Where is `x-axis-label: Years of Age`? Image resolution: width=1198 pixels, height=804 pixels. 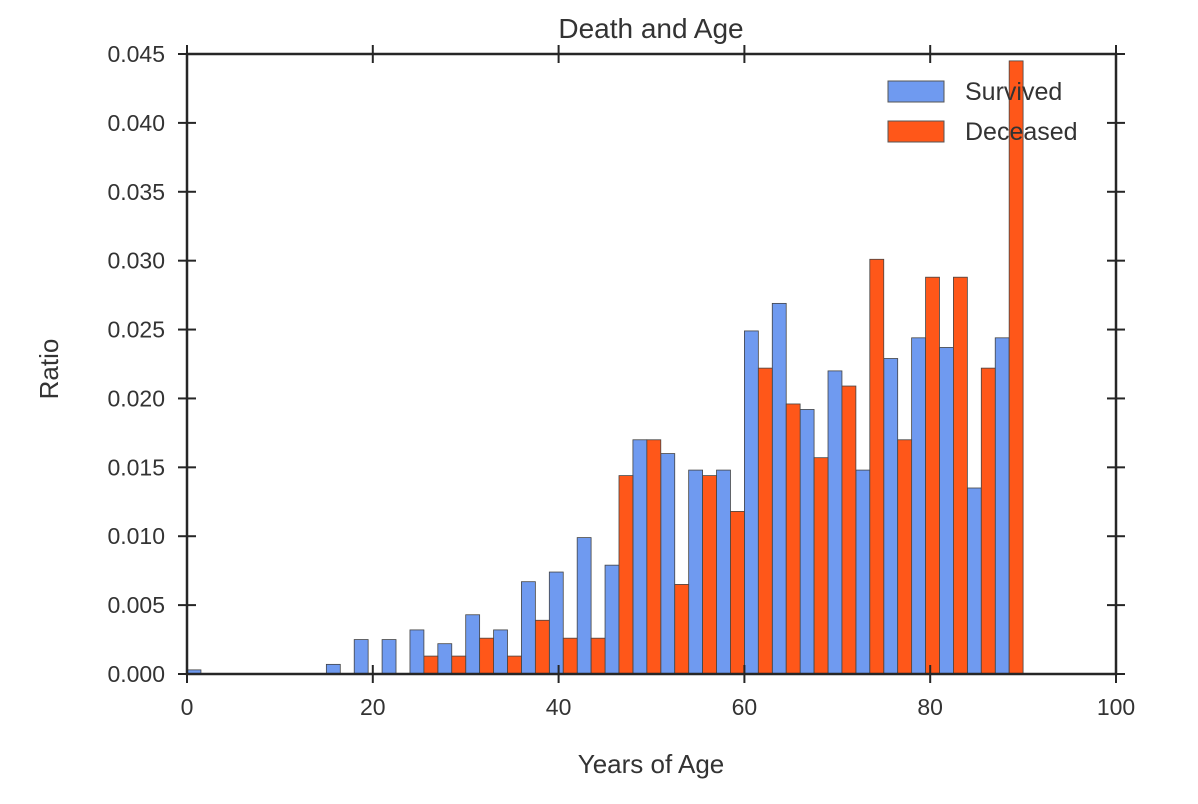
x-axis-label: Years of Age is located at coordinates (651, 764).